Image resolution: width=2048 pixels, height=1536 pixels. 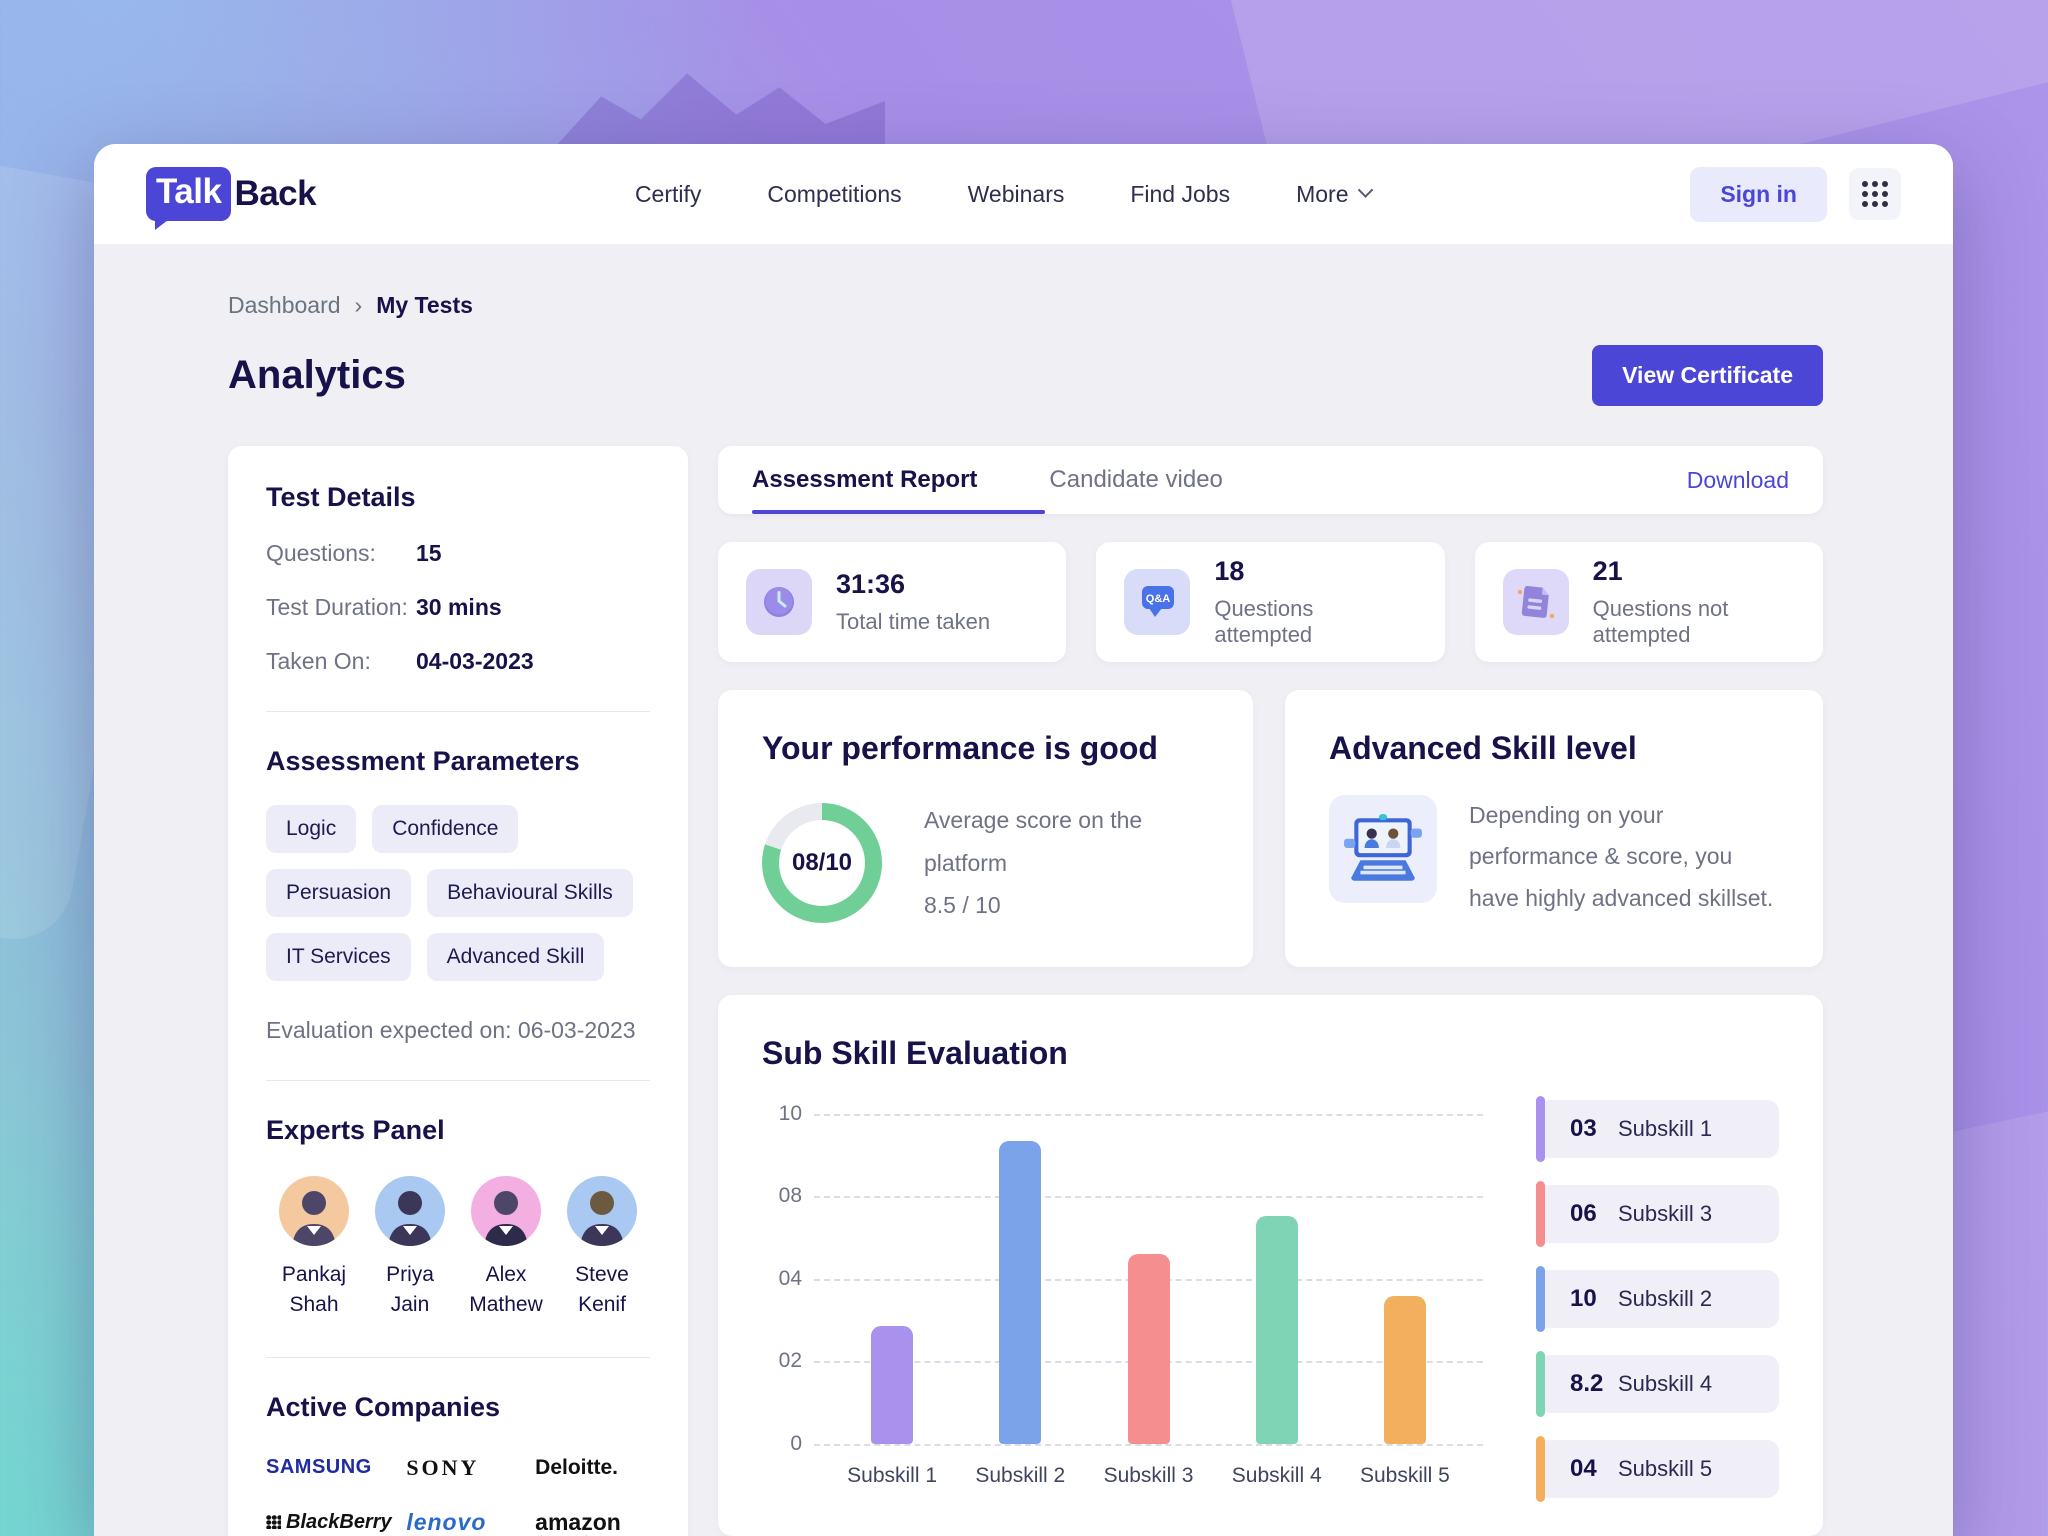 What do you see at coordinates (410, 1274) in the screenshot?
I see `expert-first-name: Priya` at bounding box center [410, 1274].